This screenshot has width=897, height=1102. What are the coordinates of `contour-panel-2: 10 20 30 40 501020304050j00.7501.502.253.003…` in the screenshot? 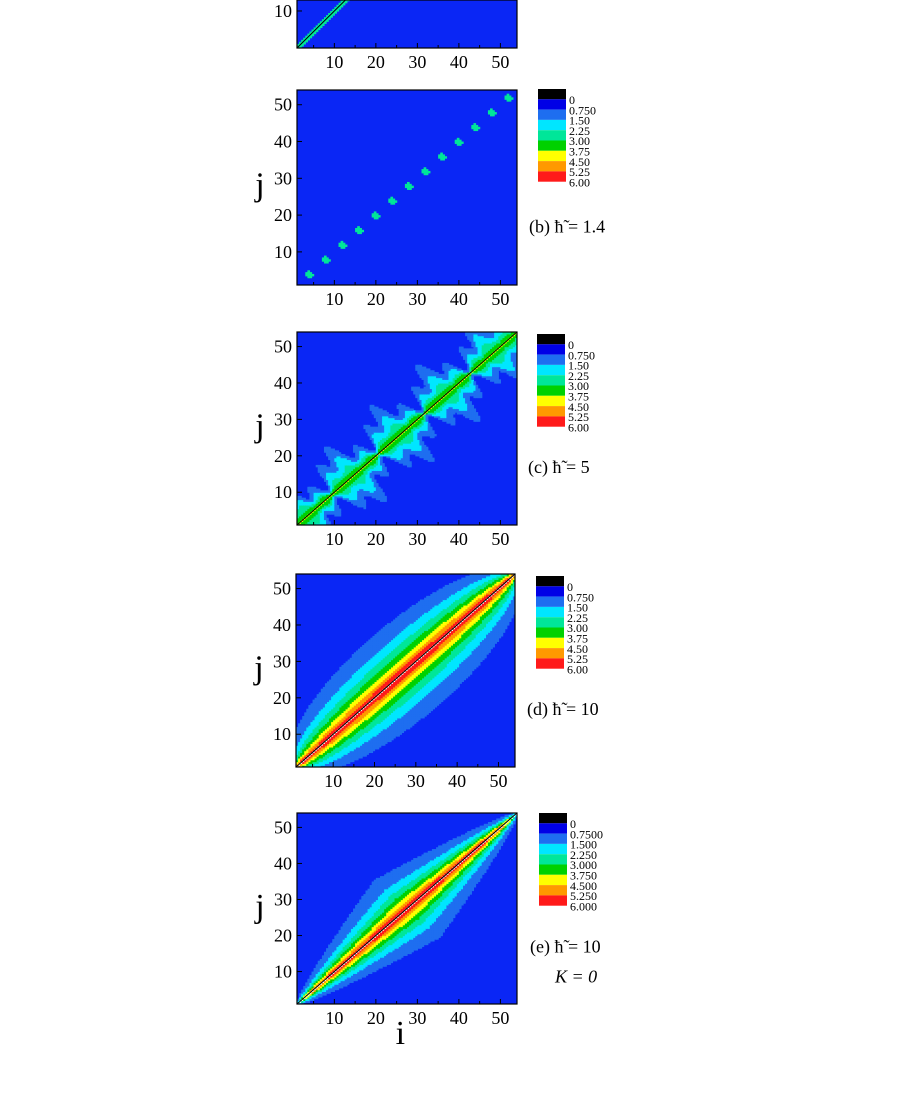 It's located at (429, 199).